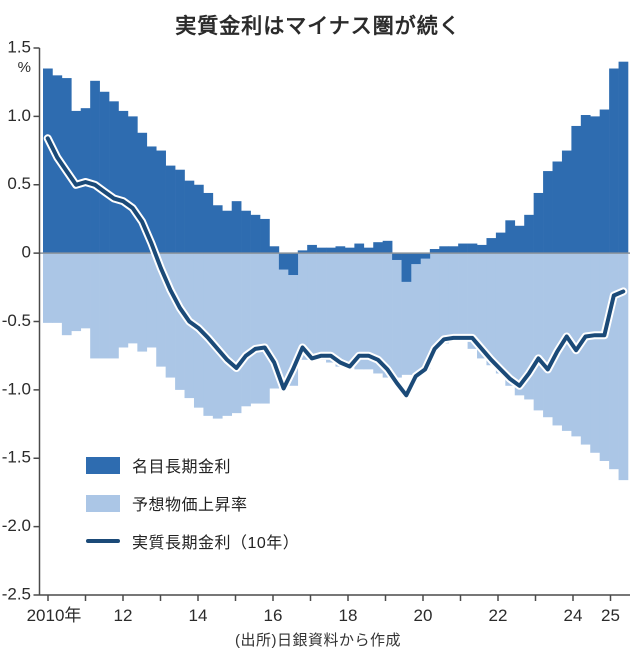 The width and height of the screenshot is (636, 660). What do you see at coordinates (19, 183) in the screenshot?
I see `svg-text: 0.5` at bounding box center [19, 183].